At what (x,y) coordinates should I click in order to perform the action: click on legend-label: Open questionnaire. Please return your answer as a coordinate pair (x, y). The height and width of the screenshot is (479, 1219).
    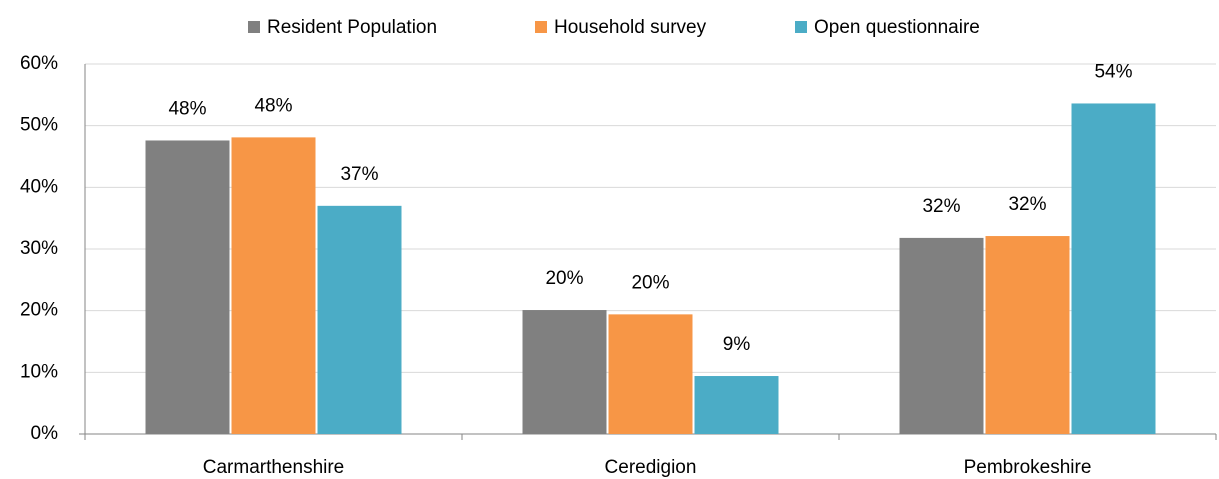
    Looking at the image, I should click on (897, 27).